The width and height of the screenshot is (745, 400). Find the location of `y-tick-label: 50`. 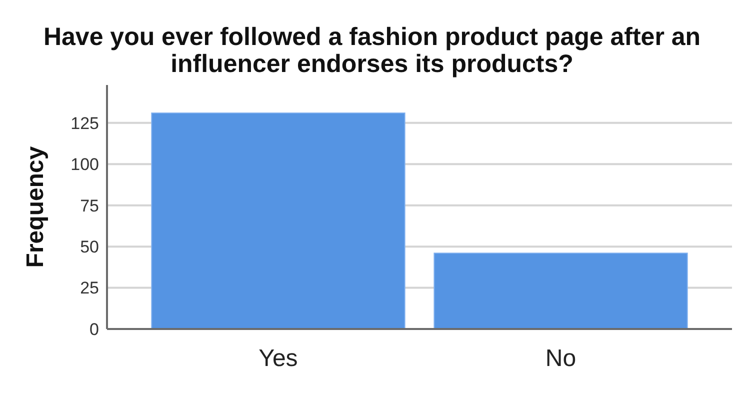

y-tick-label: 50 is located at coordinates (89, 247).